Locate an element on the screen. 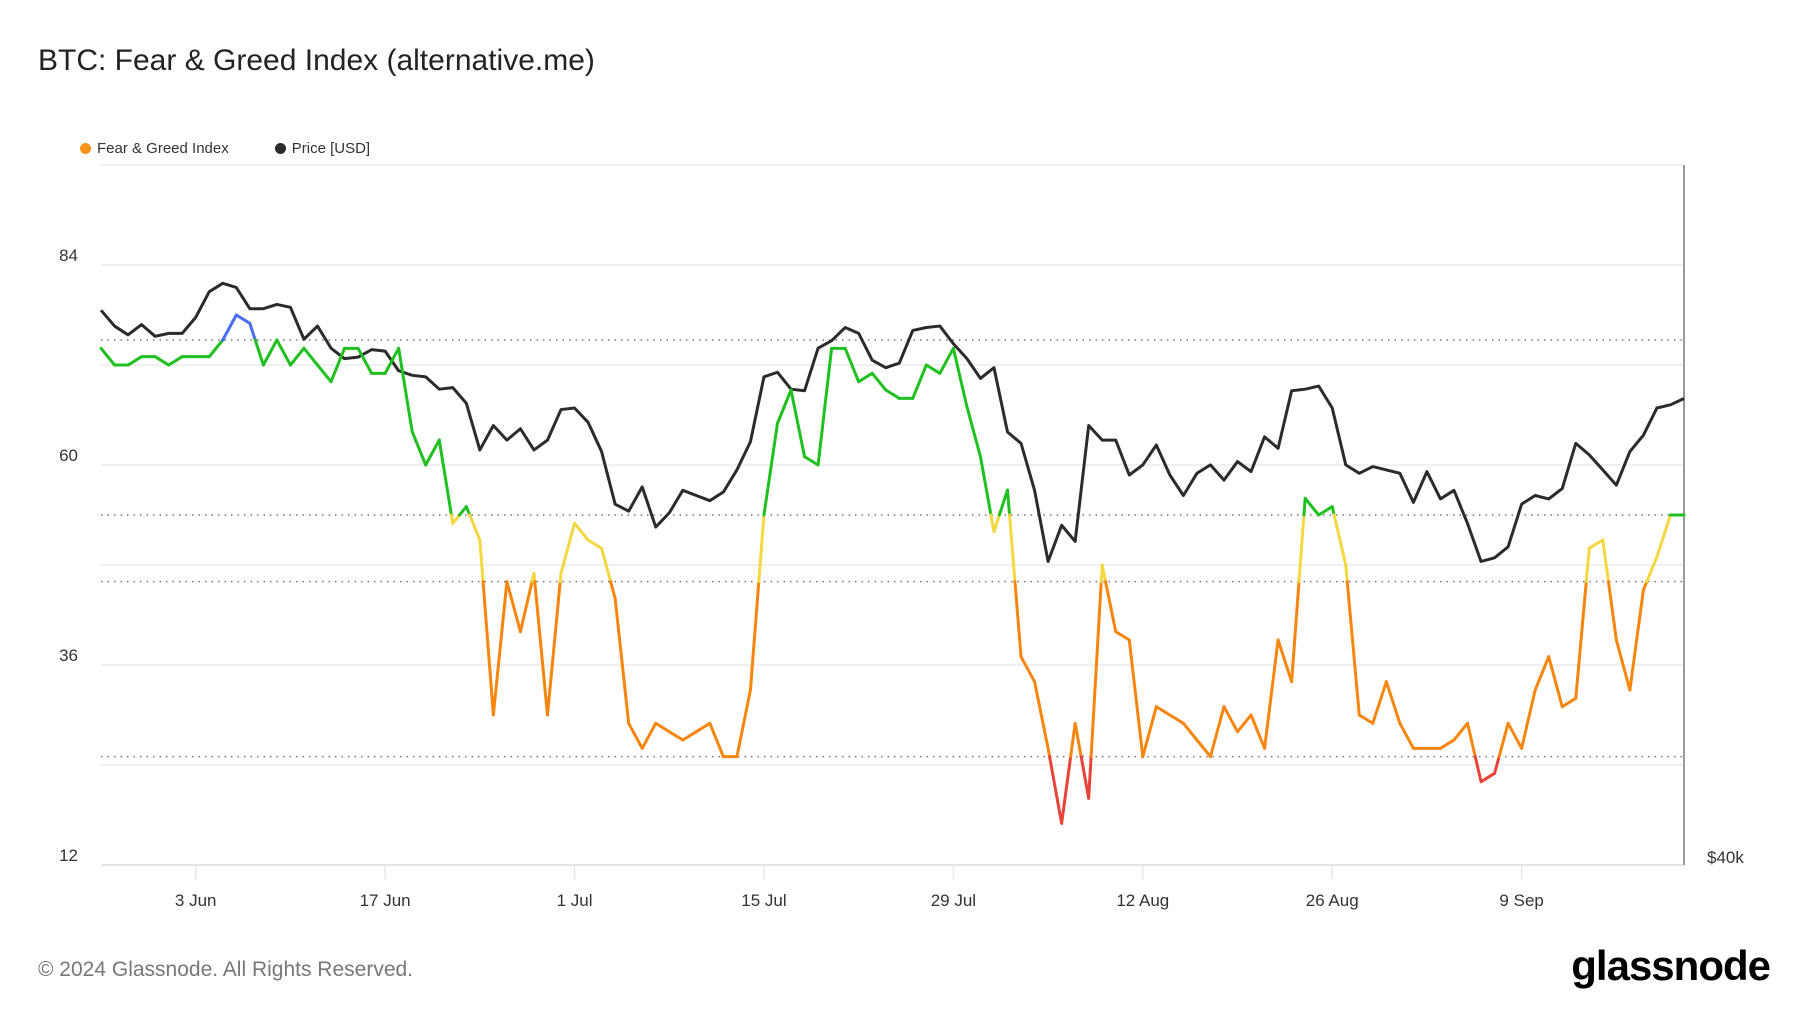 This screenshot has height=1013, width=1800. legend-label-fear-greed: Fear & Greed Index is located at coordinates (163, 148).